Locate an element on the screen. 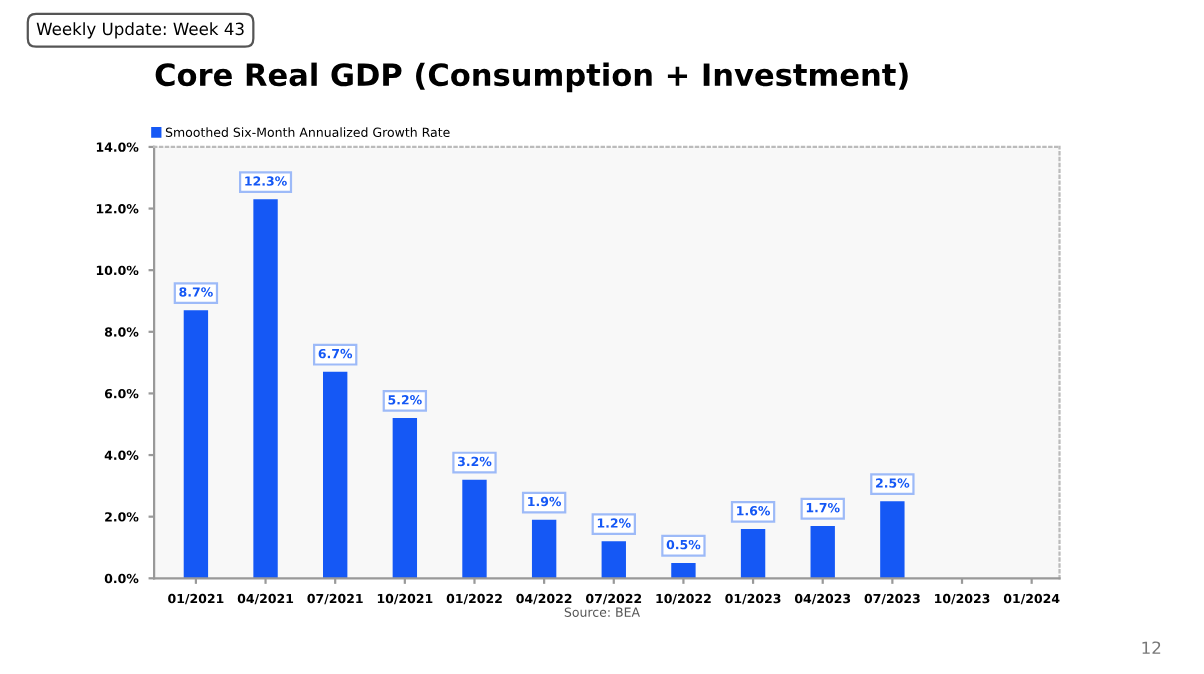 This screenshot has width=1204, height=674. chart-title: Core Real GDP (Consumption + Investment) is located at coordinates (531, 77).